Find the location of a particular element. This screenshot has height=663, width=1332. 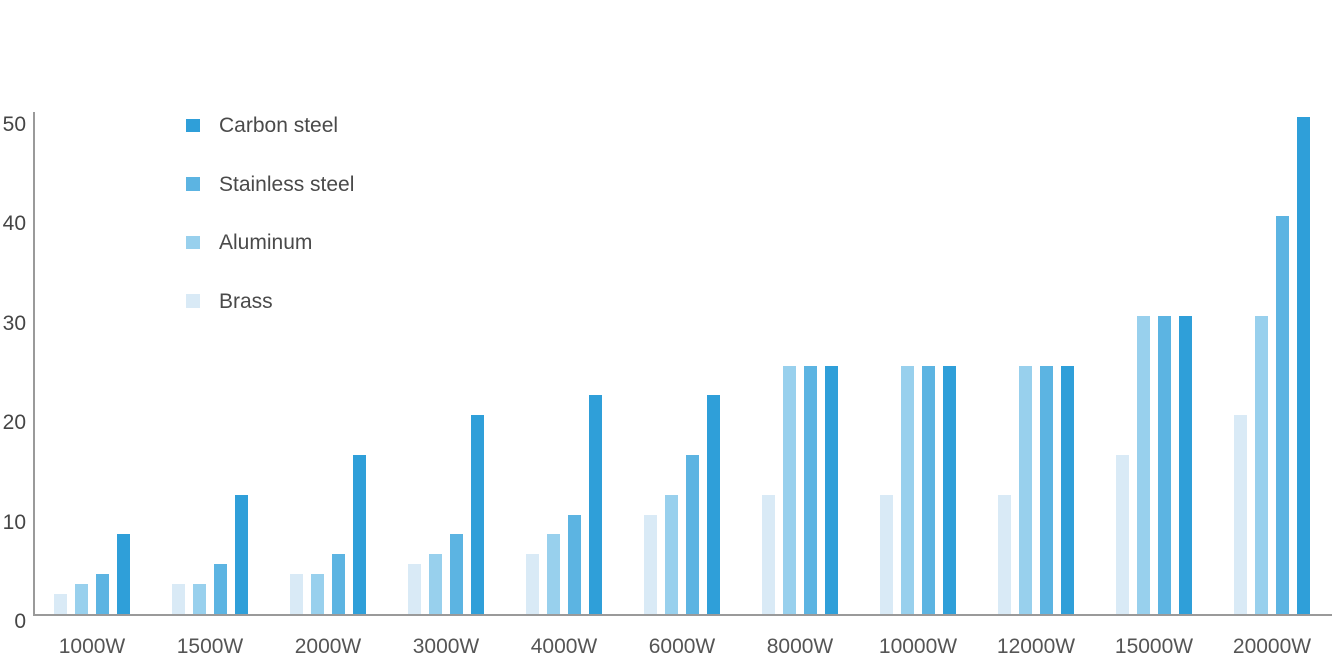

x-category-label: 6000W is located at coordinates (682, 646).